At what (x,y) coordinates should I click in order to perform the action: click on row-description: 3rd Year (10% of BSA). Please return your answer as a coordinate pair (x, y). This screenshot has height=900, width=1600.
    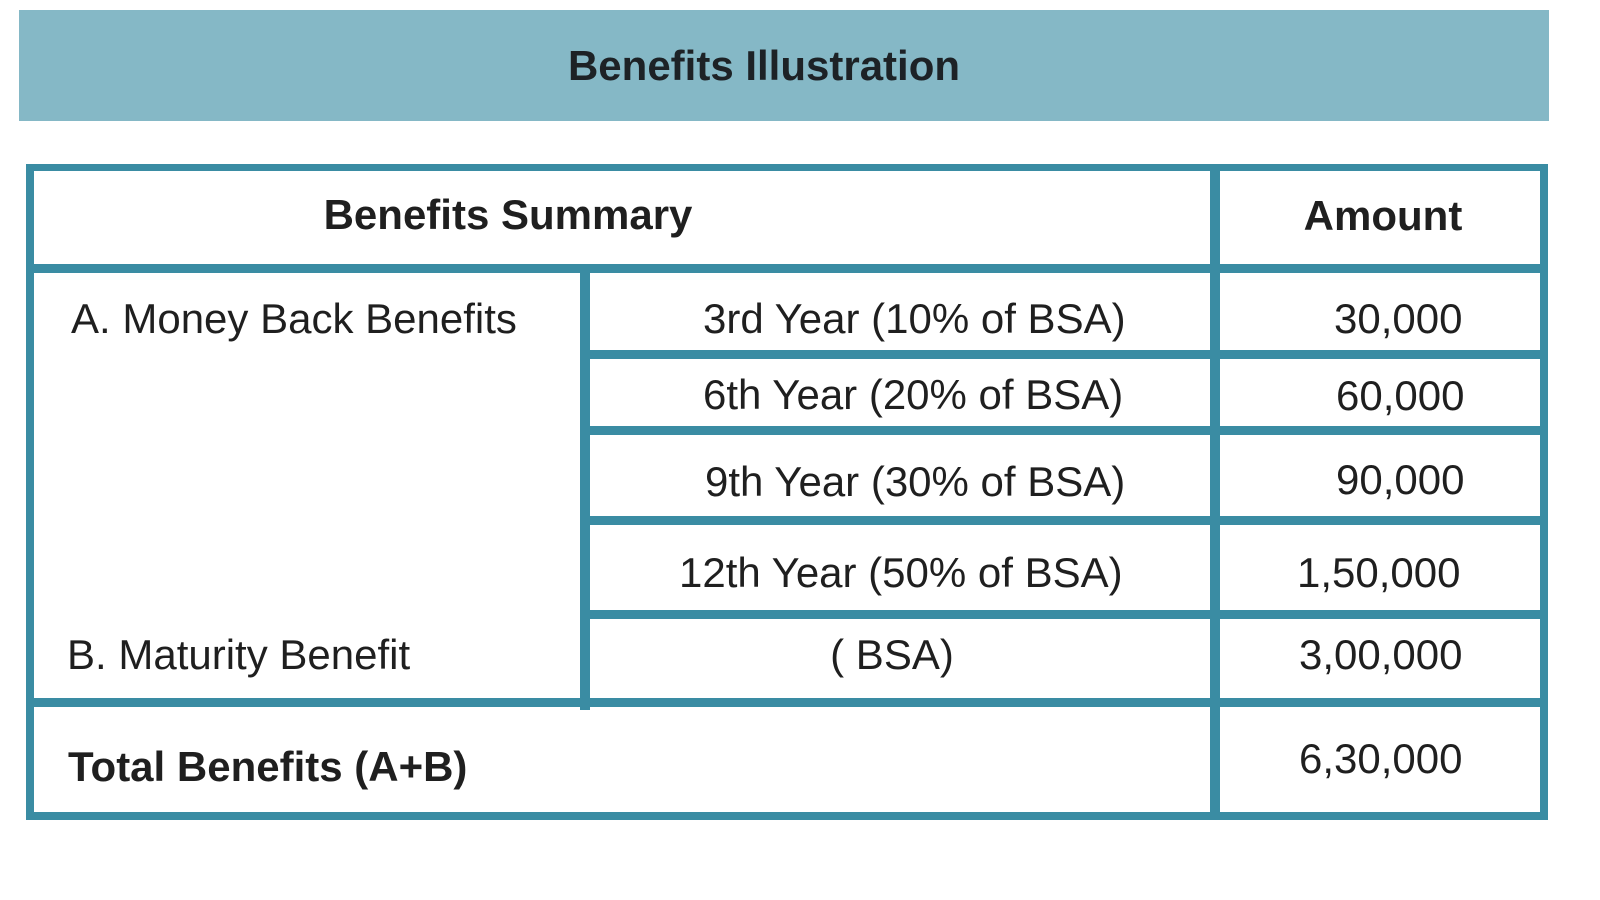
    Looking at the image, I should click on (914, 318).